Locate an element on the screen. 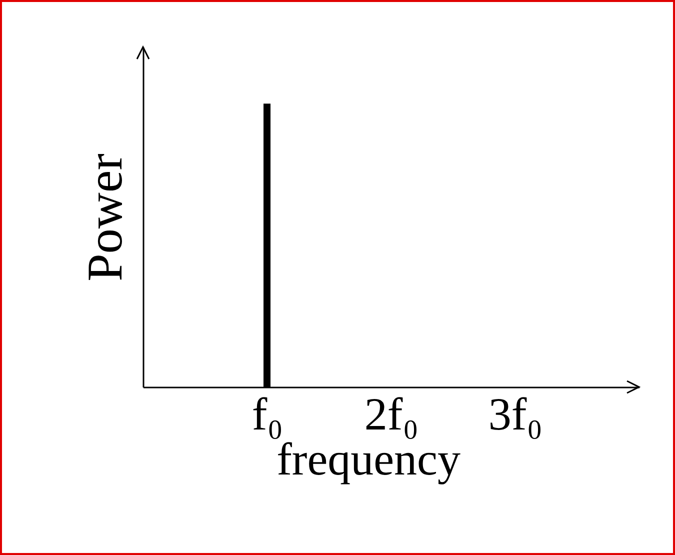 The height and width of the screenshot is (555, 675). y-axis-title: Power is located at coordinates (104, 217).